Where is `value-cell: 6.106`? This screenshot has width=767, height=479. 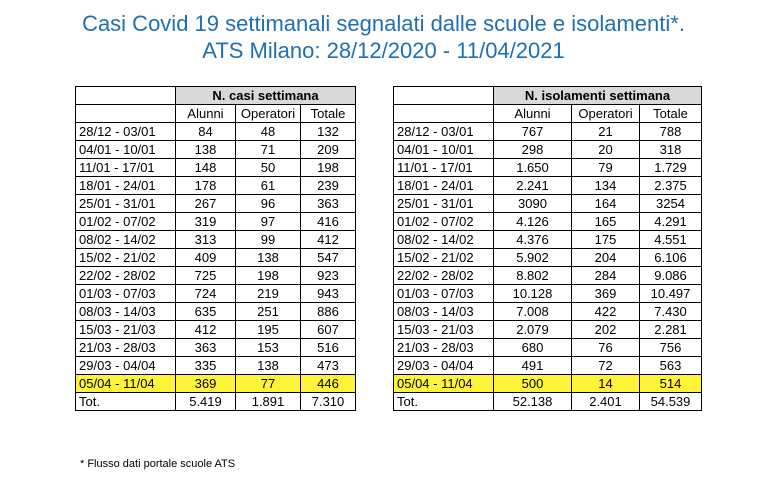
value-cell: 6.106 is located at coordinates (670, 257).